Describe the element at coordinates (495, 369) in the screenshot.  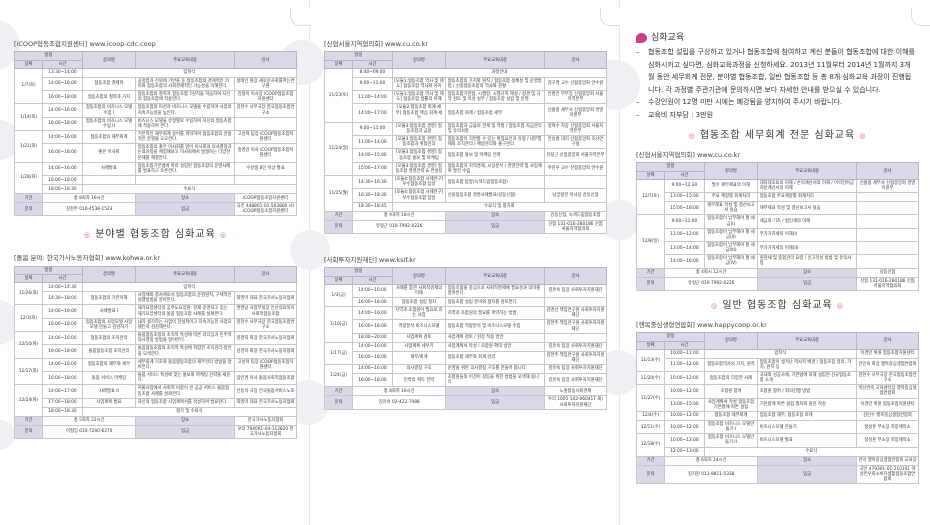
I see `content-cell: 운영을 위한 의사결정 구조를 만들어 봅니다.` at that location.